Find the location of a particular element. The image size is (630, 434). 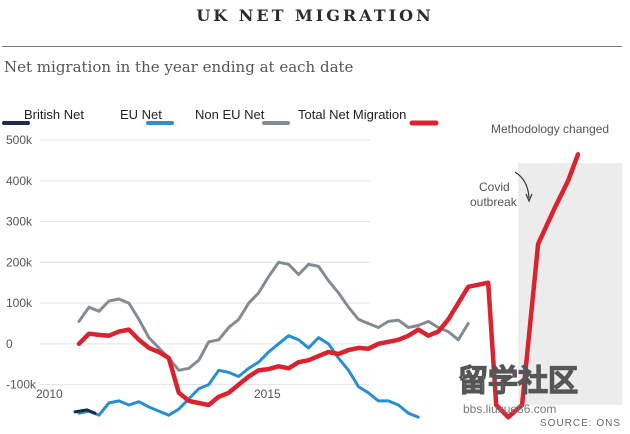

x-tick-label: 2010 is located at coordinates (49, 394).